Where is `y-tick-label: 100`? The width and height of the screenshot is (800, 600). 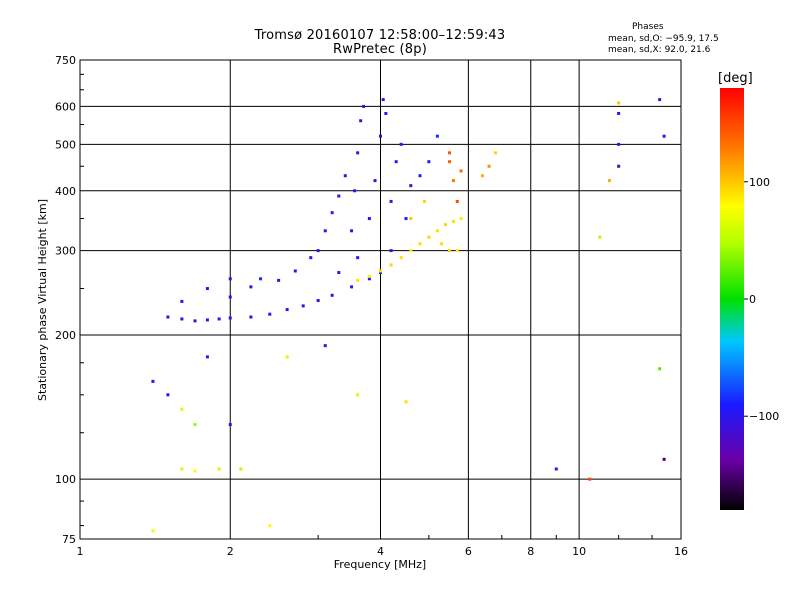
y-tick-label: 100 is located at coordinates (65, 479).